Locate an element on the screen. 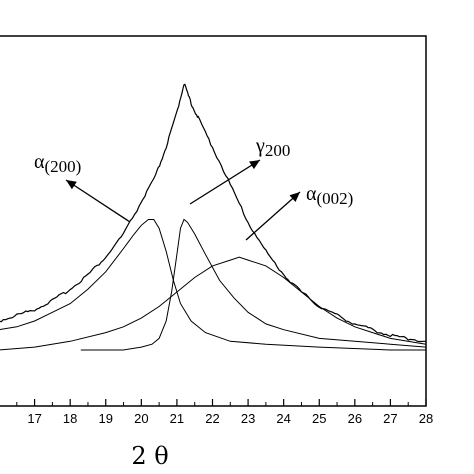  x-tick-label: 25 is located at coordinates (319, 418).